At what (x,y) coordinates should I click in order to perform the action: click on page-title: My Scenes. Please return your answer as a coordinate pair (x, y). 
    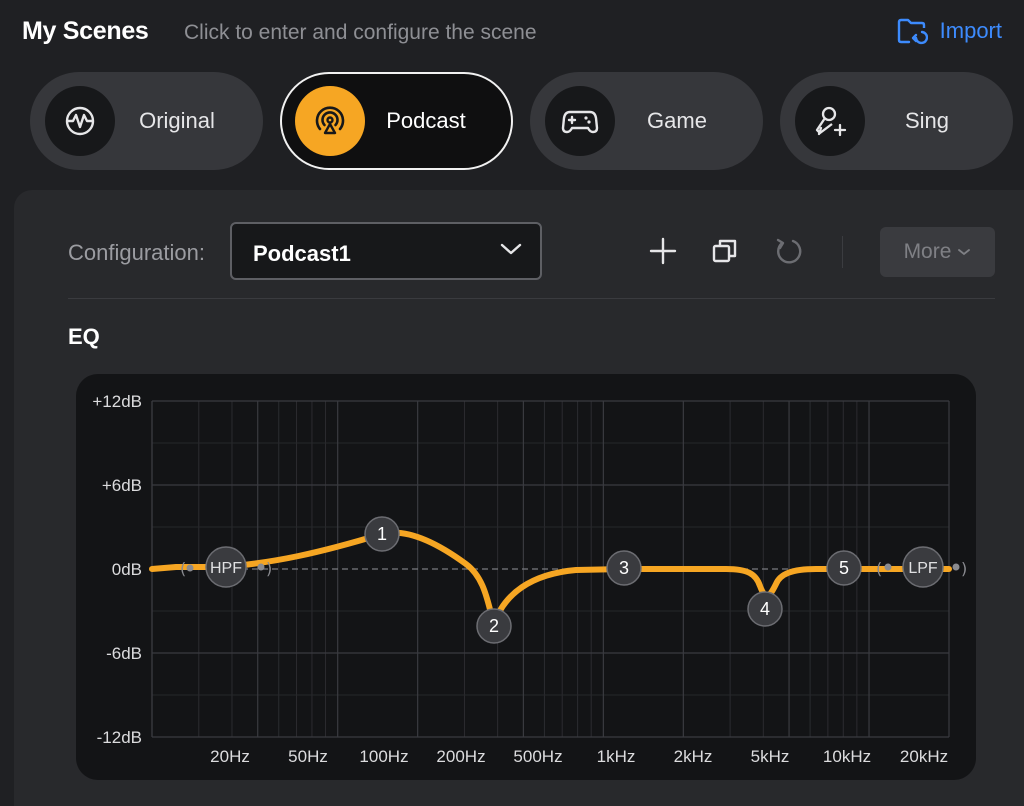
    Looking at the image, I should click on (85, 31).